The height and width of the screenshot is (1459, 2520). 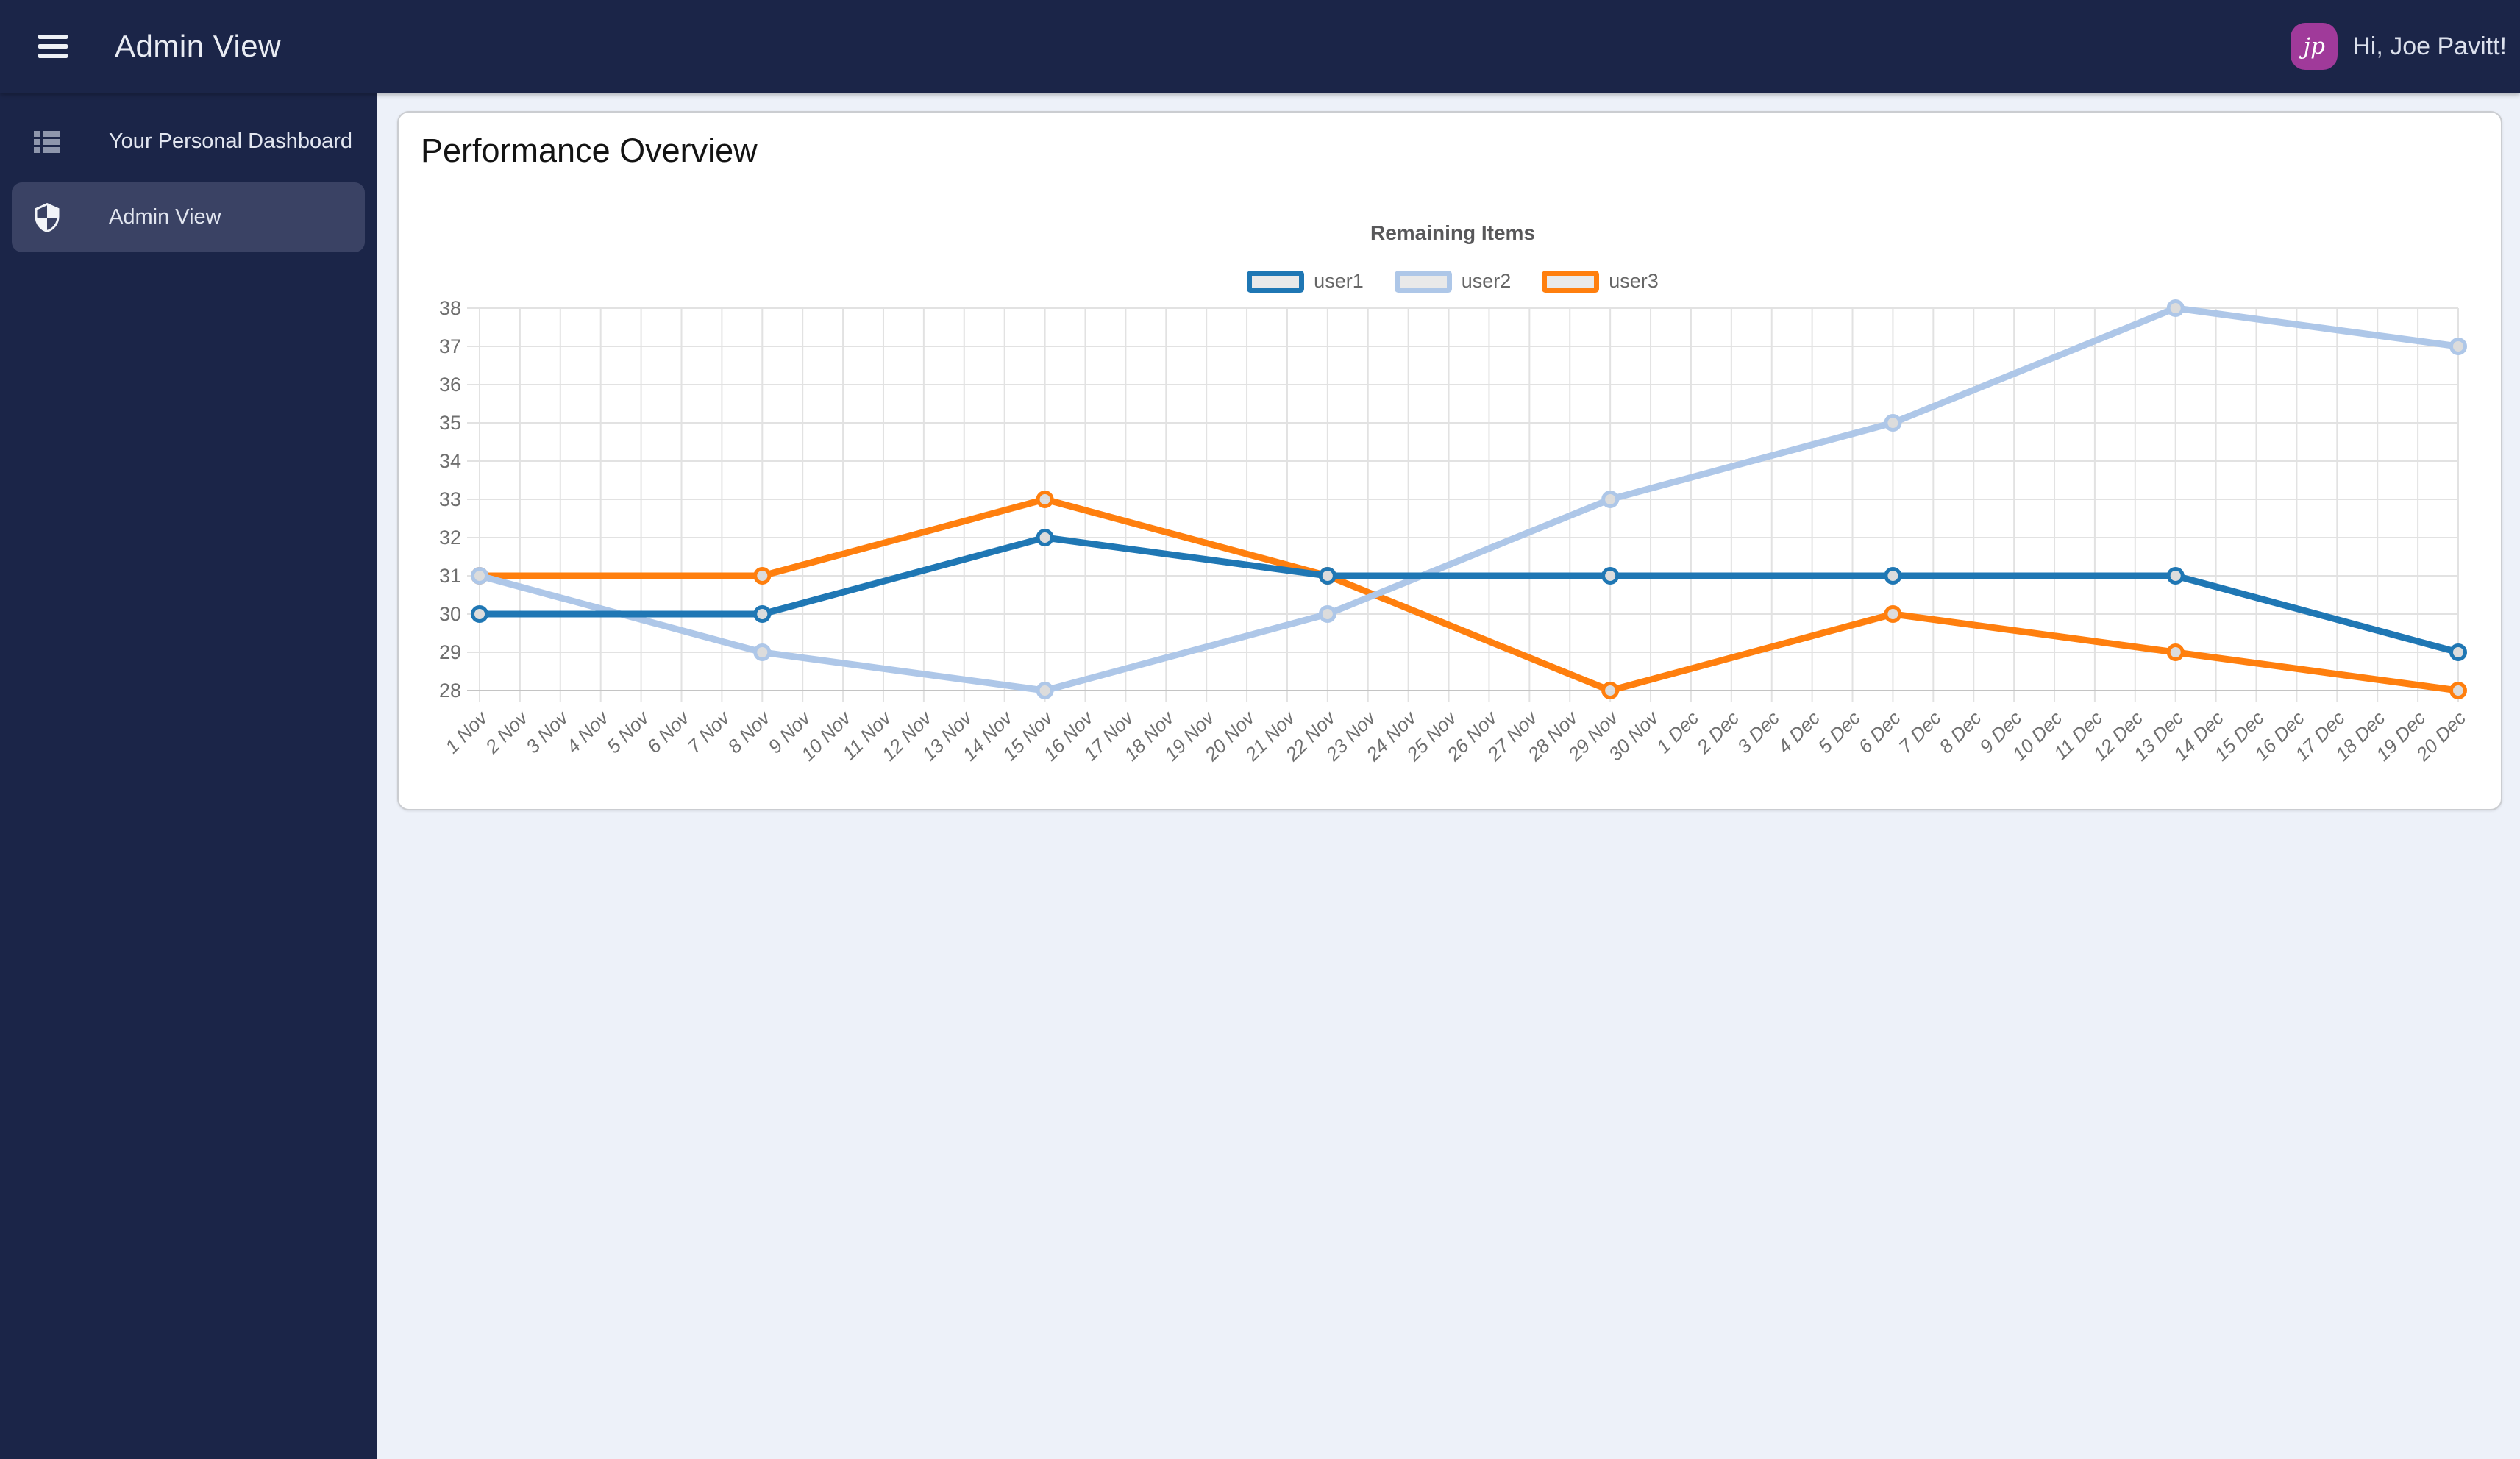 I want to click on svg-text: 7 Dec, so click(x=1920, y=732).